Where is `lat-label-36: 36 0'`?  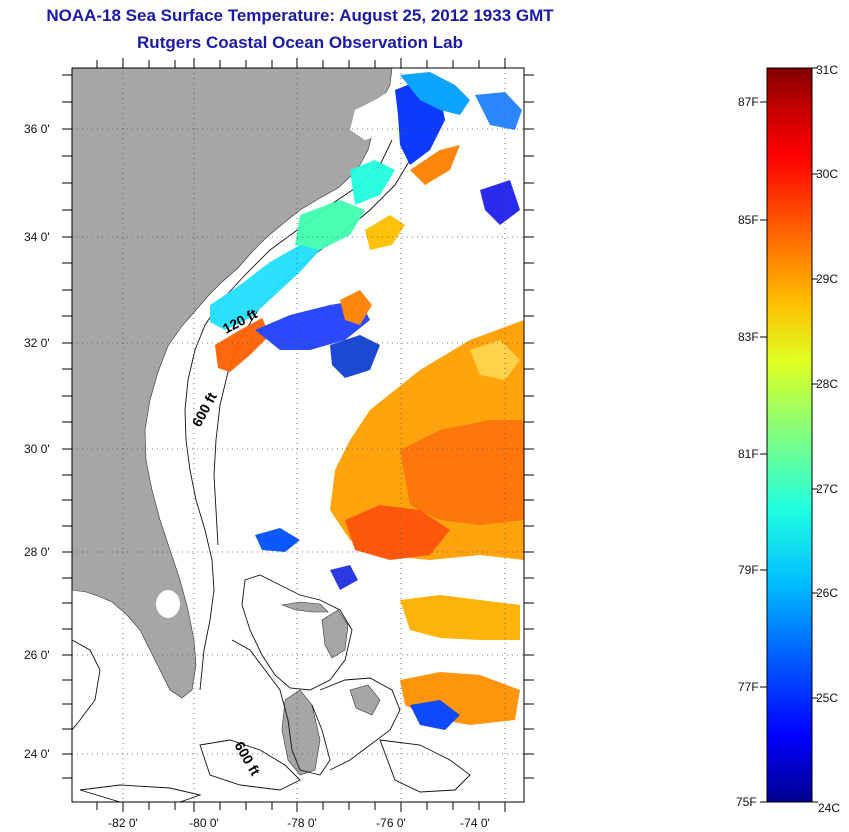 lat-label-36: 36 0' is located at coordinates (37, 129).